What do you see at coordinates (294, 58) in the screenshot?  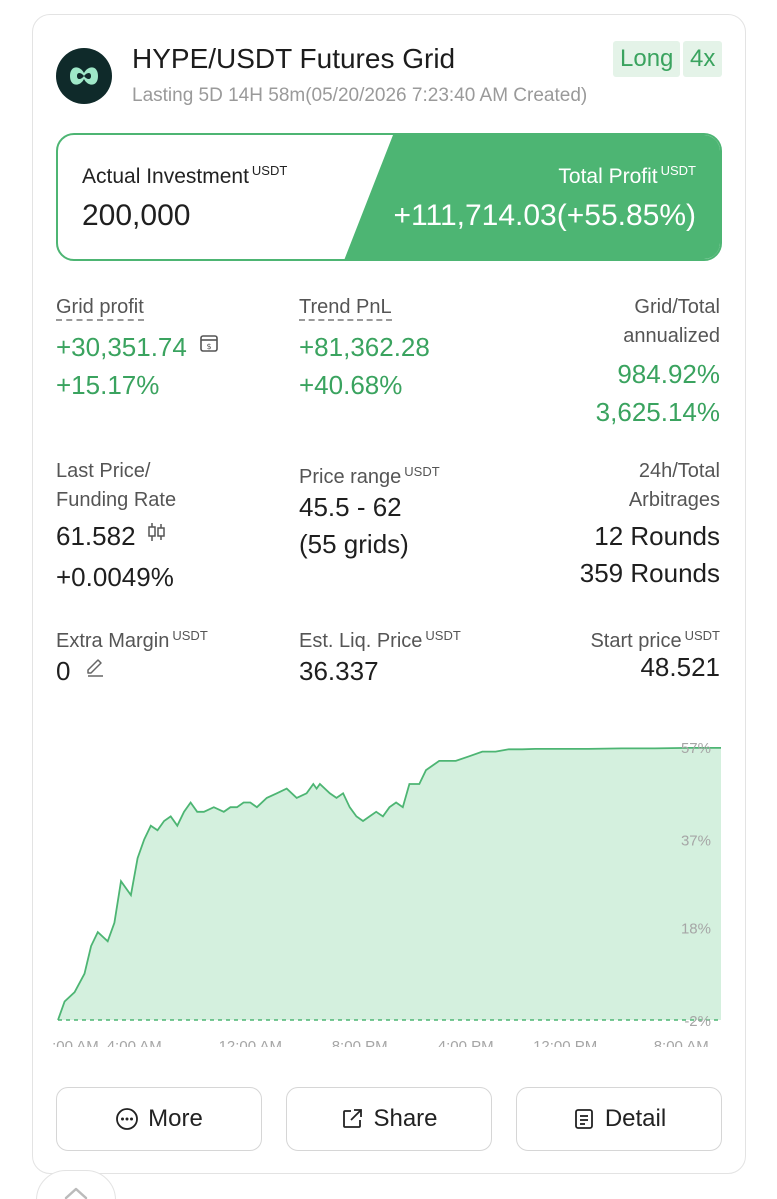 I see `bot-title: HYPE/USDT Futures Grid` at bounding box center [294, 58].